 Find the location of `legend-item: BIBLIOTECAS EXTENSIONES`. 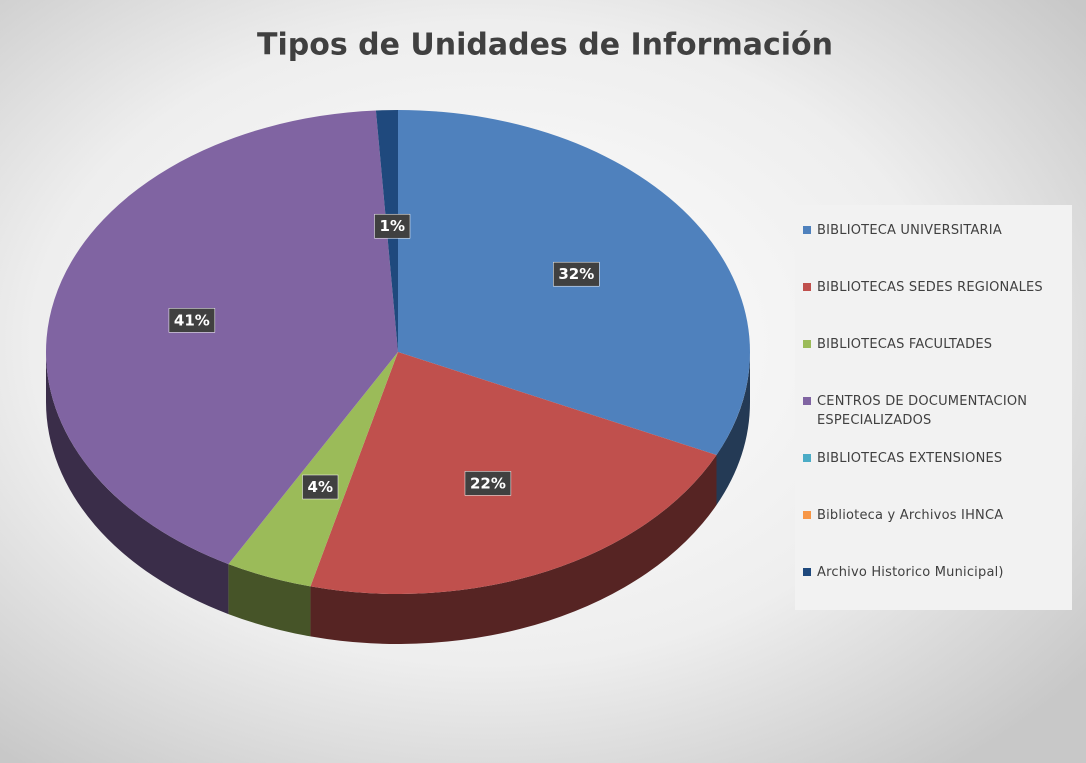

legend-item: BIBLIOTECAS EXTENSIONES is located at coordinates (933, 477).